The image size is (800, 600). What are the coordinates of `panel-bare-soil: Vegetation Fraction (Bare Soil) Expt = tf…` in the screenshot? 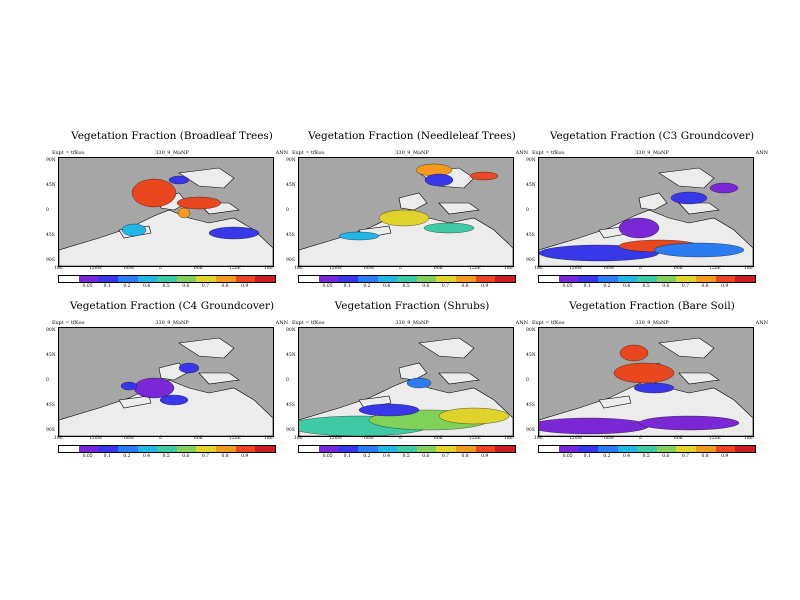 It's located at (647, 380).